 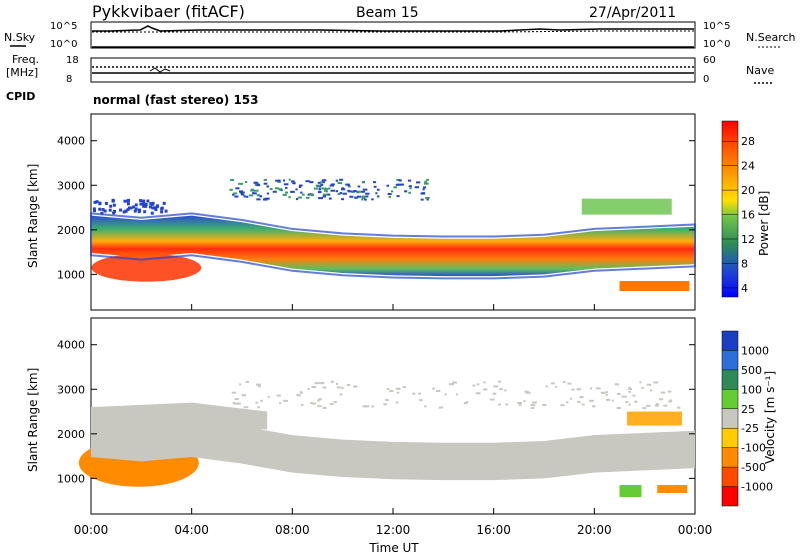 What do you see at coordinates (393, 35) in the screenshot?
I see `nsky-frame` at bounding box center [393, 35].